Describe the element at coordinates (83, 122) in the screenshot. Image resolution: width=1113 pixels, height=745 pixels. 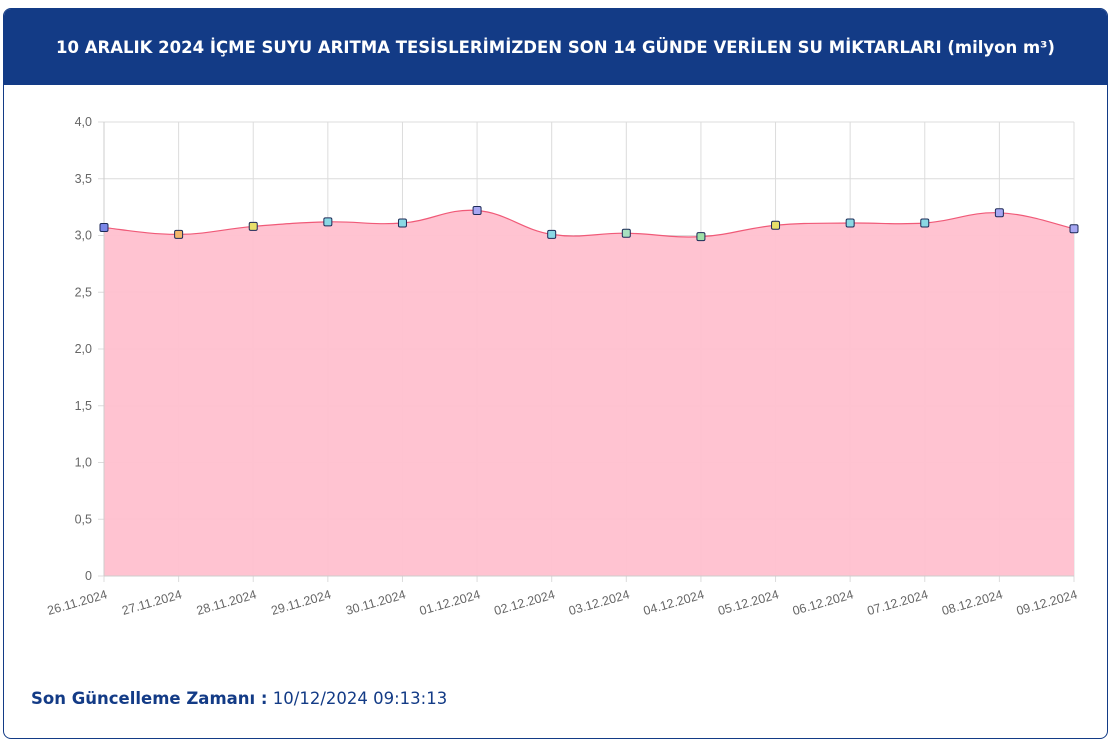
I see `y-tick-label: 4,0` at that location.